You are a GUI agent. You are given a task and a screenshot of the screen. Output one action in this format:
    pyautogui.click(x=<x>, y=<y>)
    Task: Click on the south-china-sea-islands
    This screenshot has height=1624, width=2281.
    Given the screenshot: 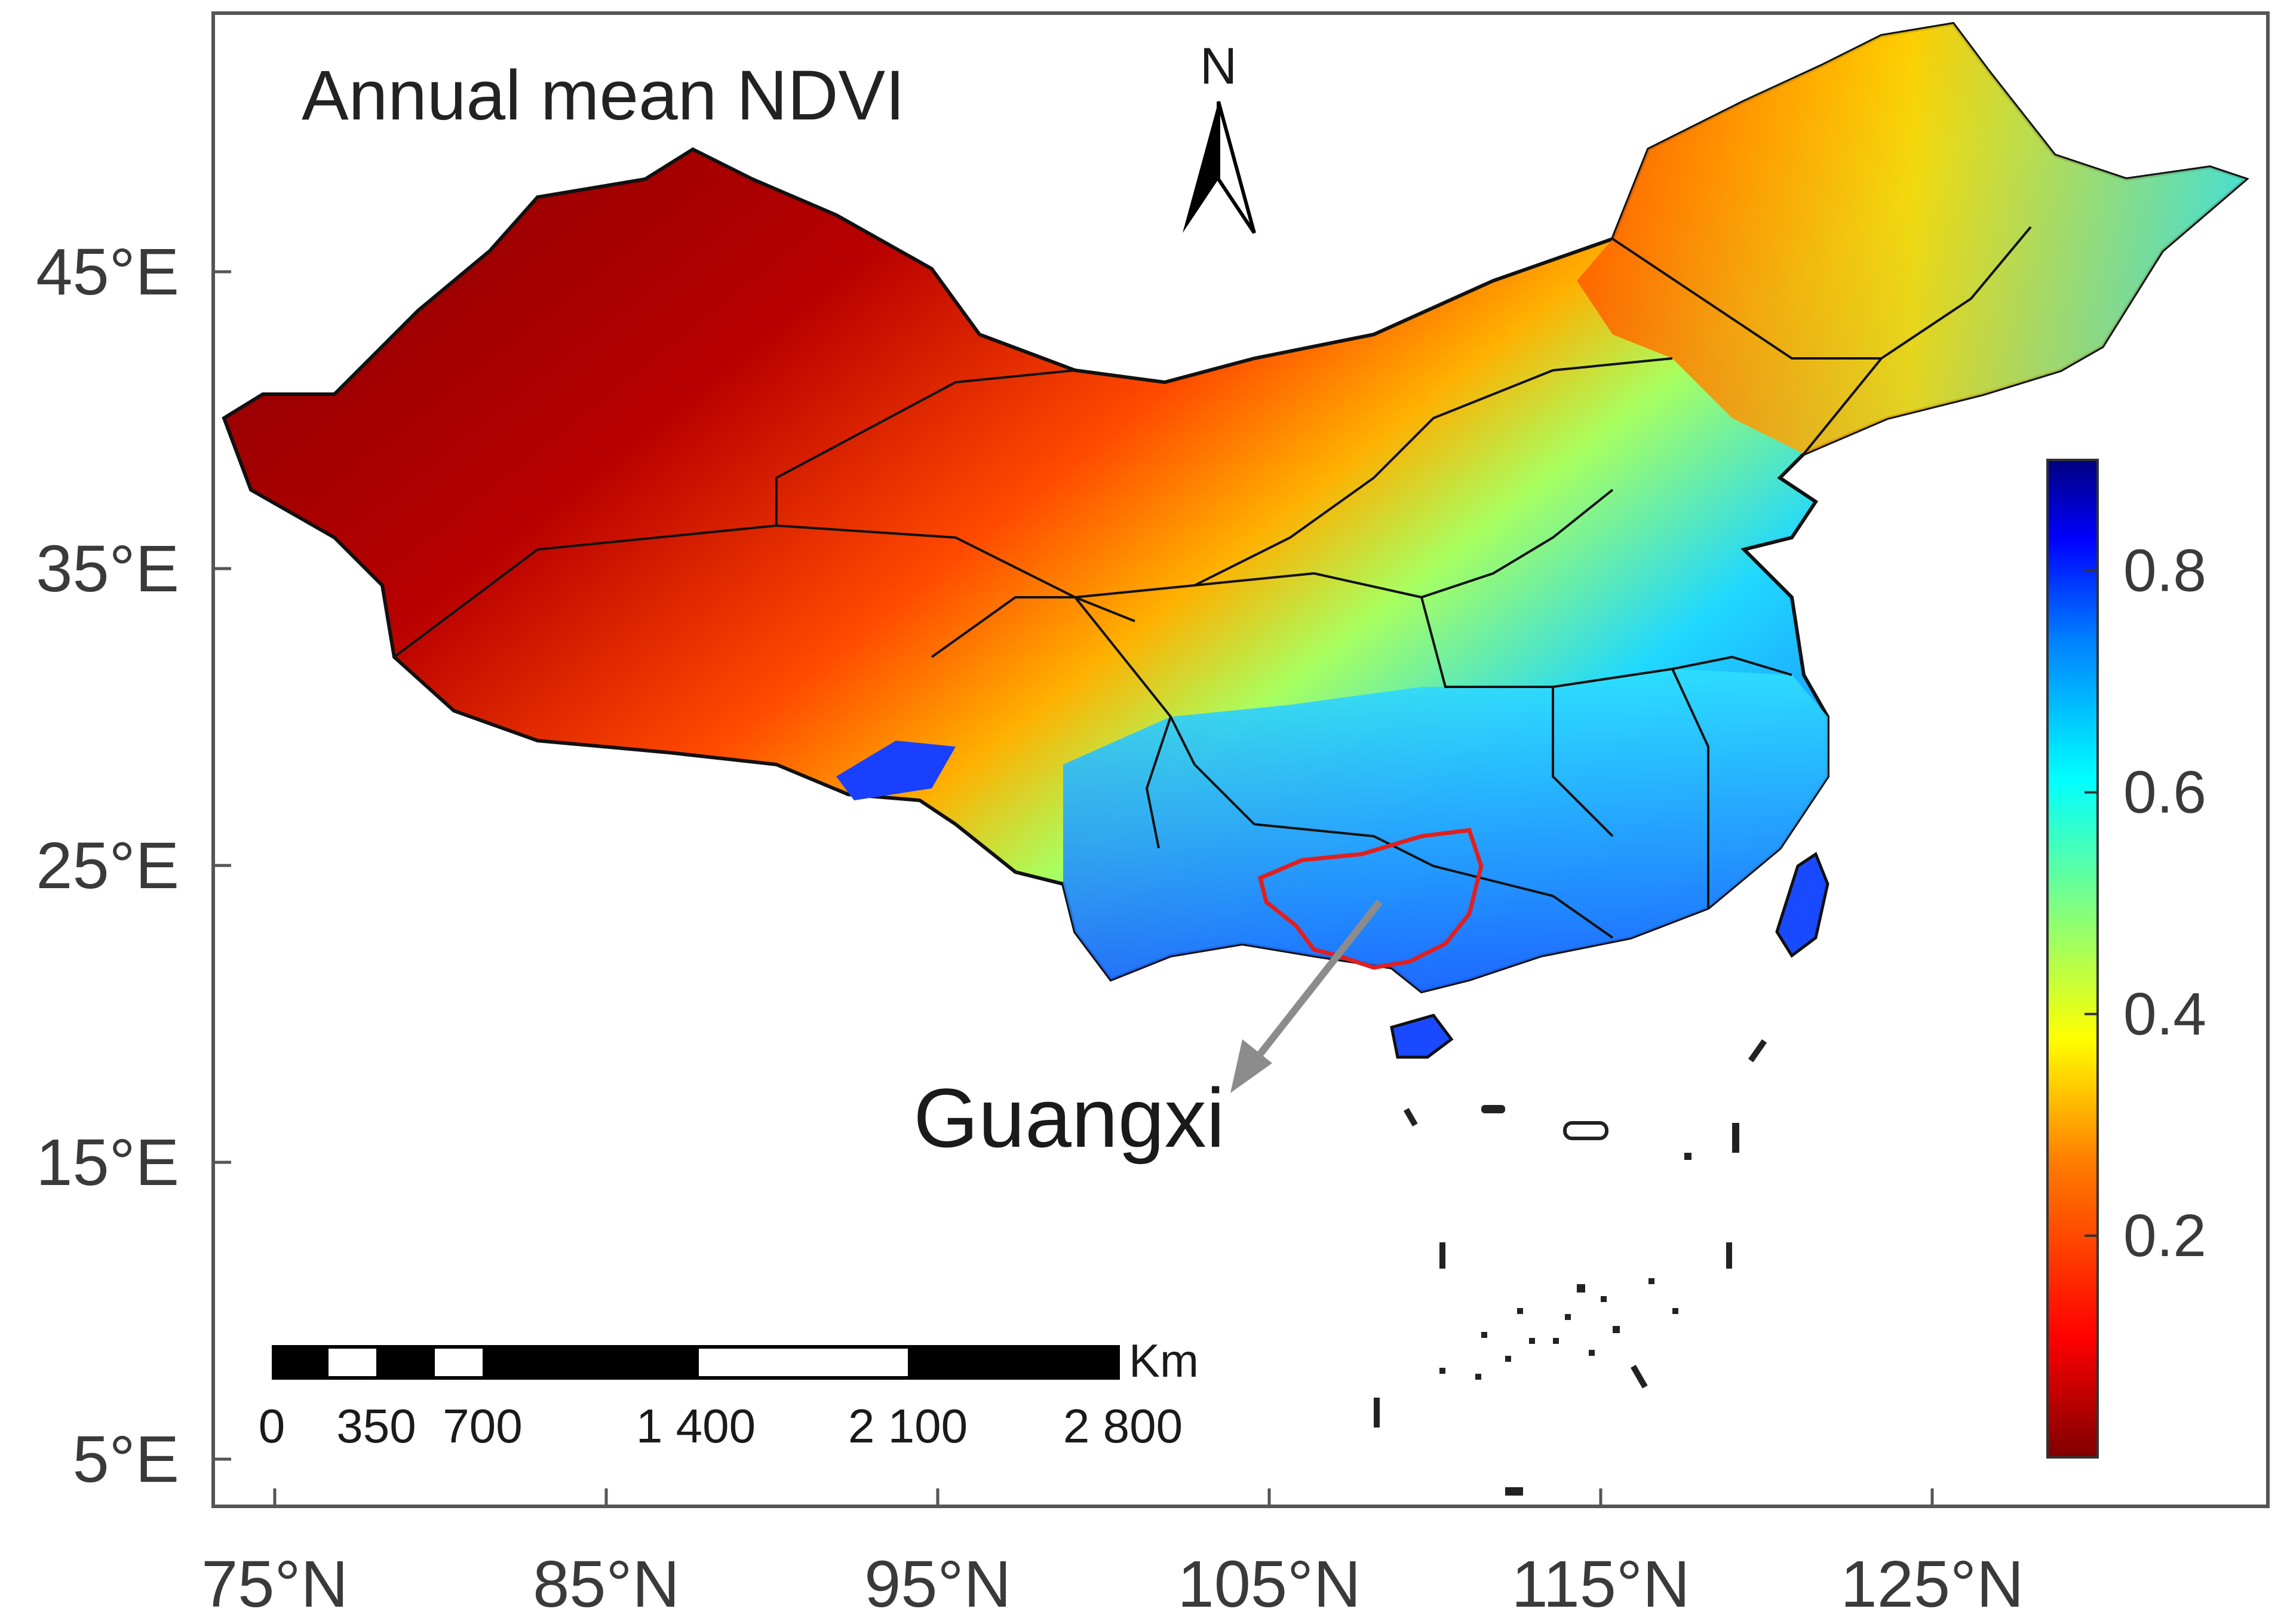 What is the action you would take?
    pyautogui.click(x=1570, y=1267)
    